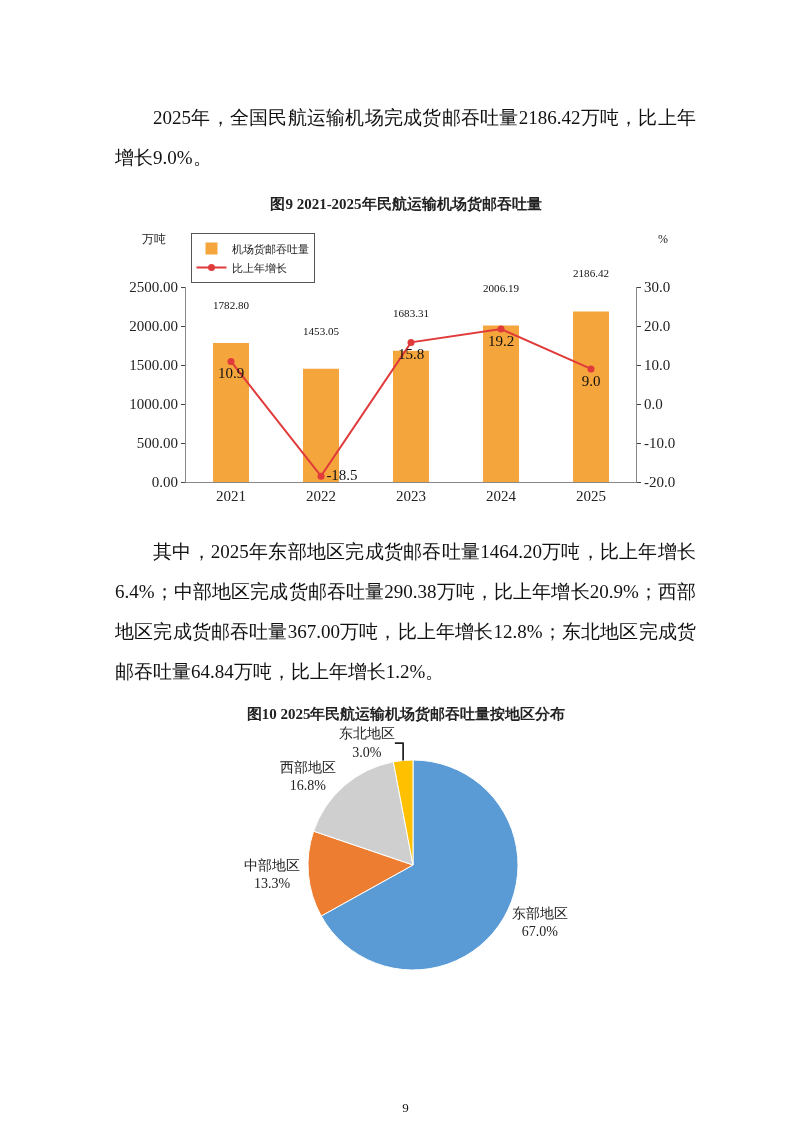 The image size is (811, 1147). I want to click on data-label: 2006.19, so click(500, 287).